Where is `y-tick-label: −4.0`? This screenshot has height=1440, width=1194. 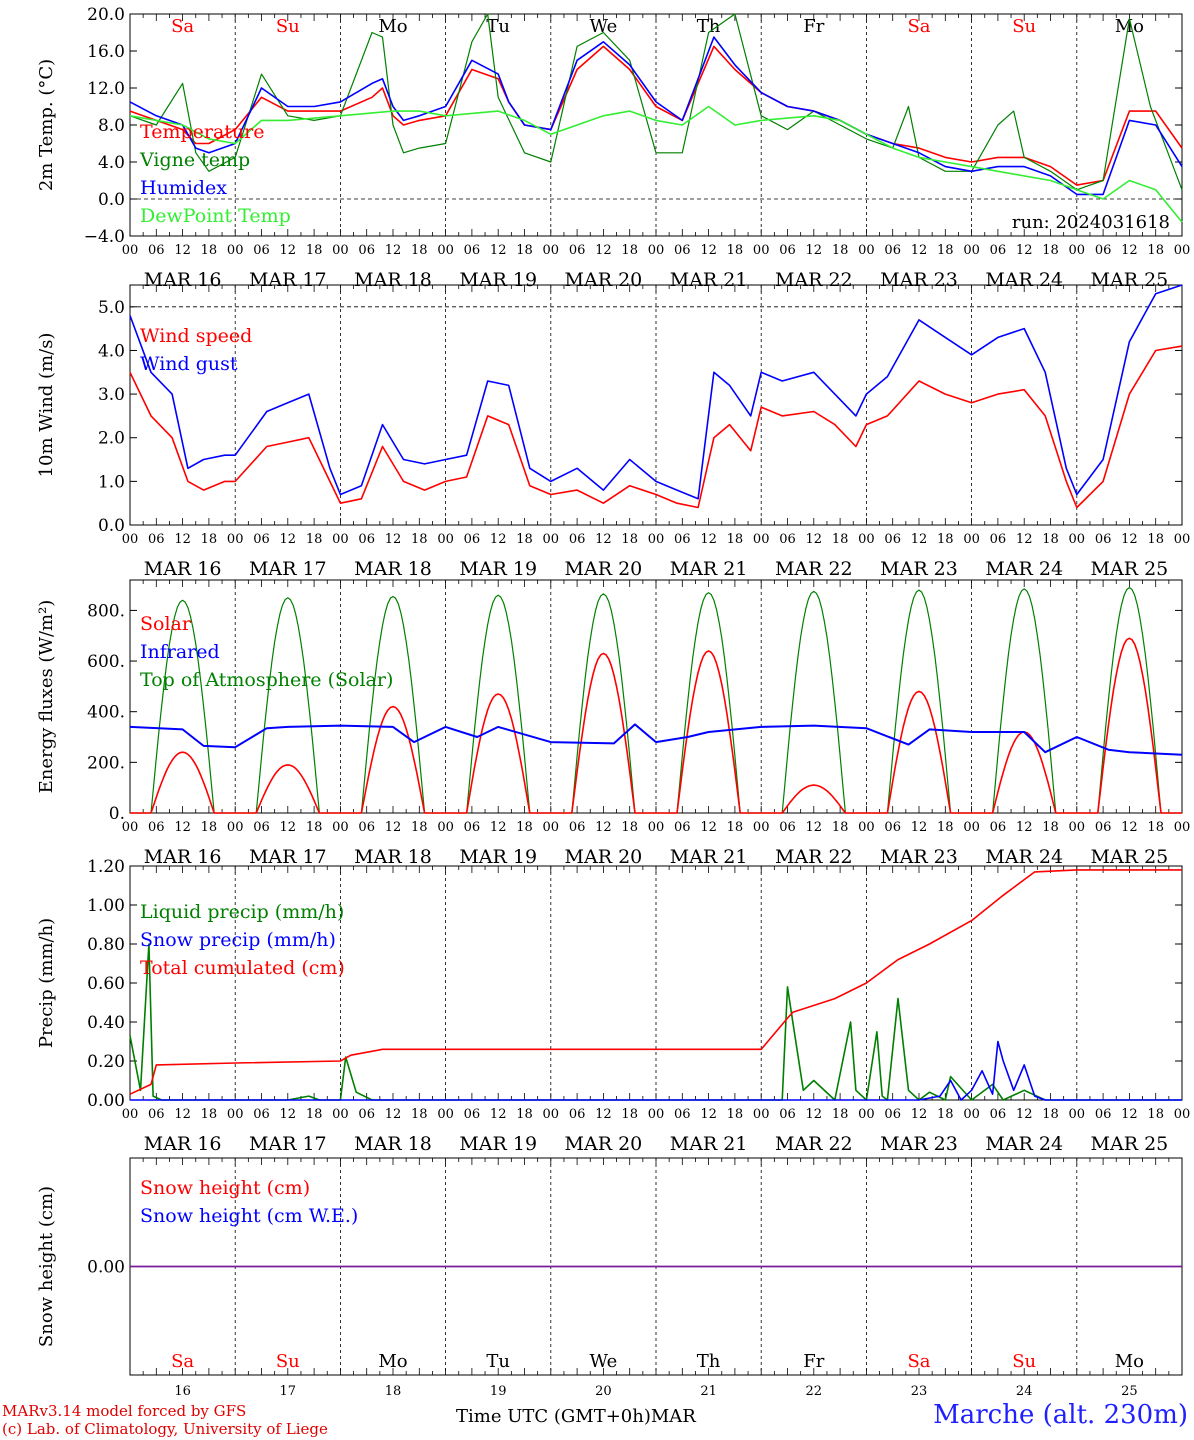
y-tick-label: −4.0 is located at coordinates (104, 237).